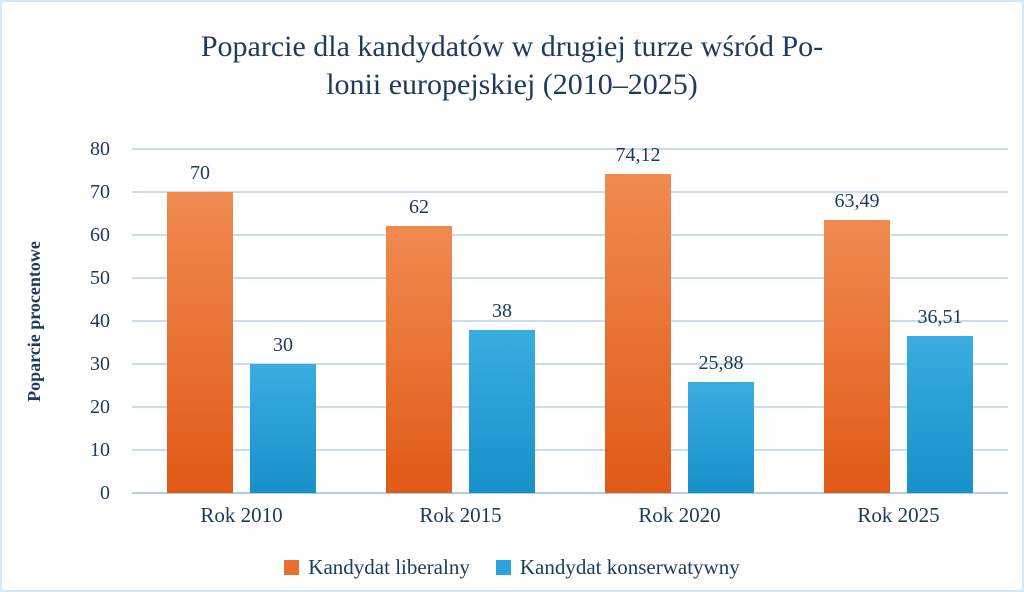 The width and height of the screenshot is (1024, 592). What do you see at coordinates (721, 362) in the screenshot?
I see `bar-value-label: 25,88` at bounding box center [721, 362].